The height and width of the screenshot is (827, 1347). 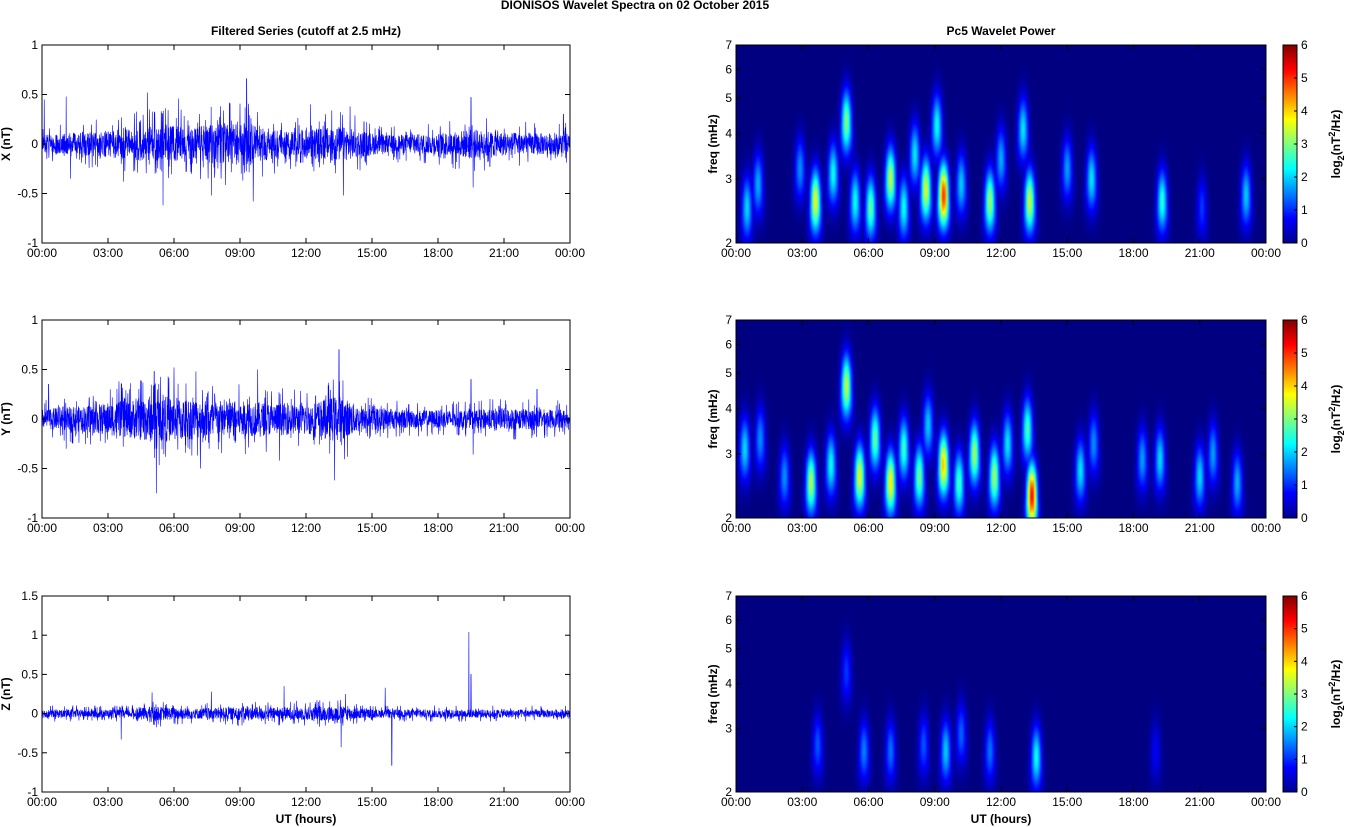 I want to click on series-z-ytick-label: -0.5, so click(x=27, y=753).